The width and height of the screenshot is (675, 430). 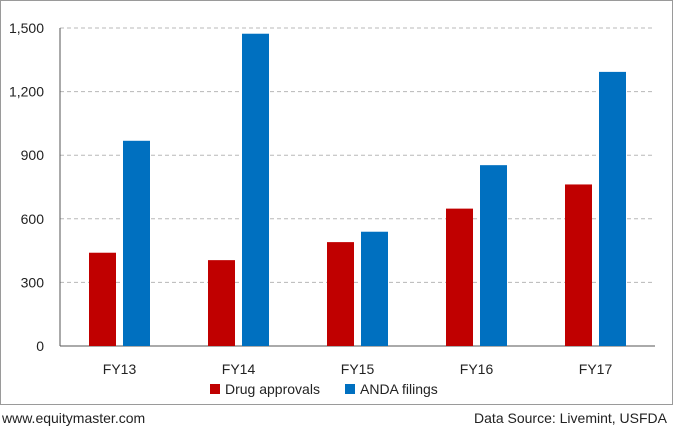 What do you see at coordinates (374, 288) in the screenshot?
I see `anda-filings-bar-fy15` at bounding box center [374, 288].